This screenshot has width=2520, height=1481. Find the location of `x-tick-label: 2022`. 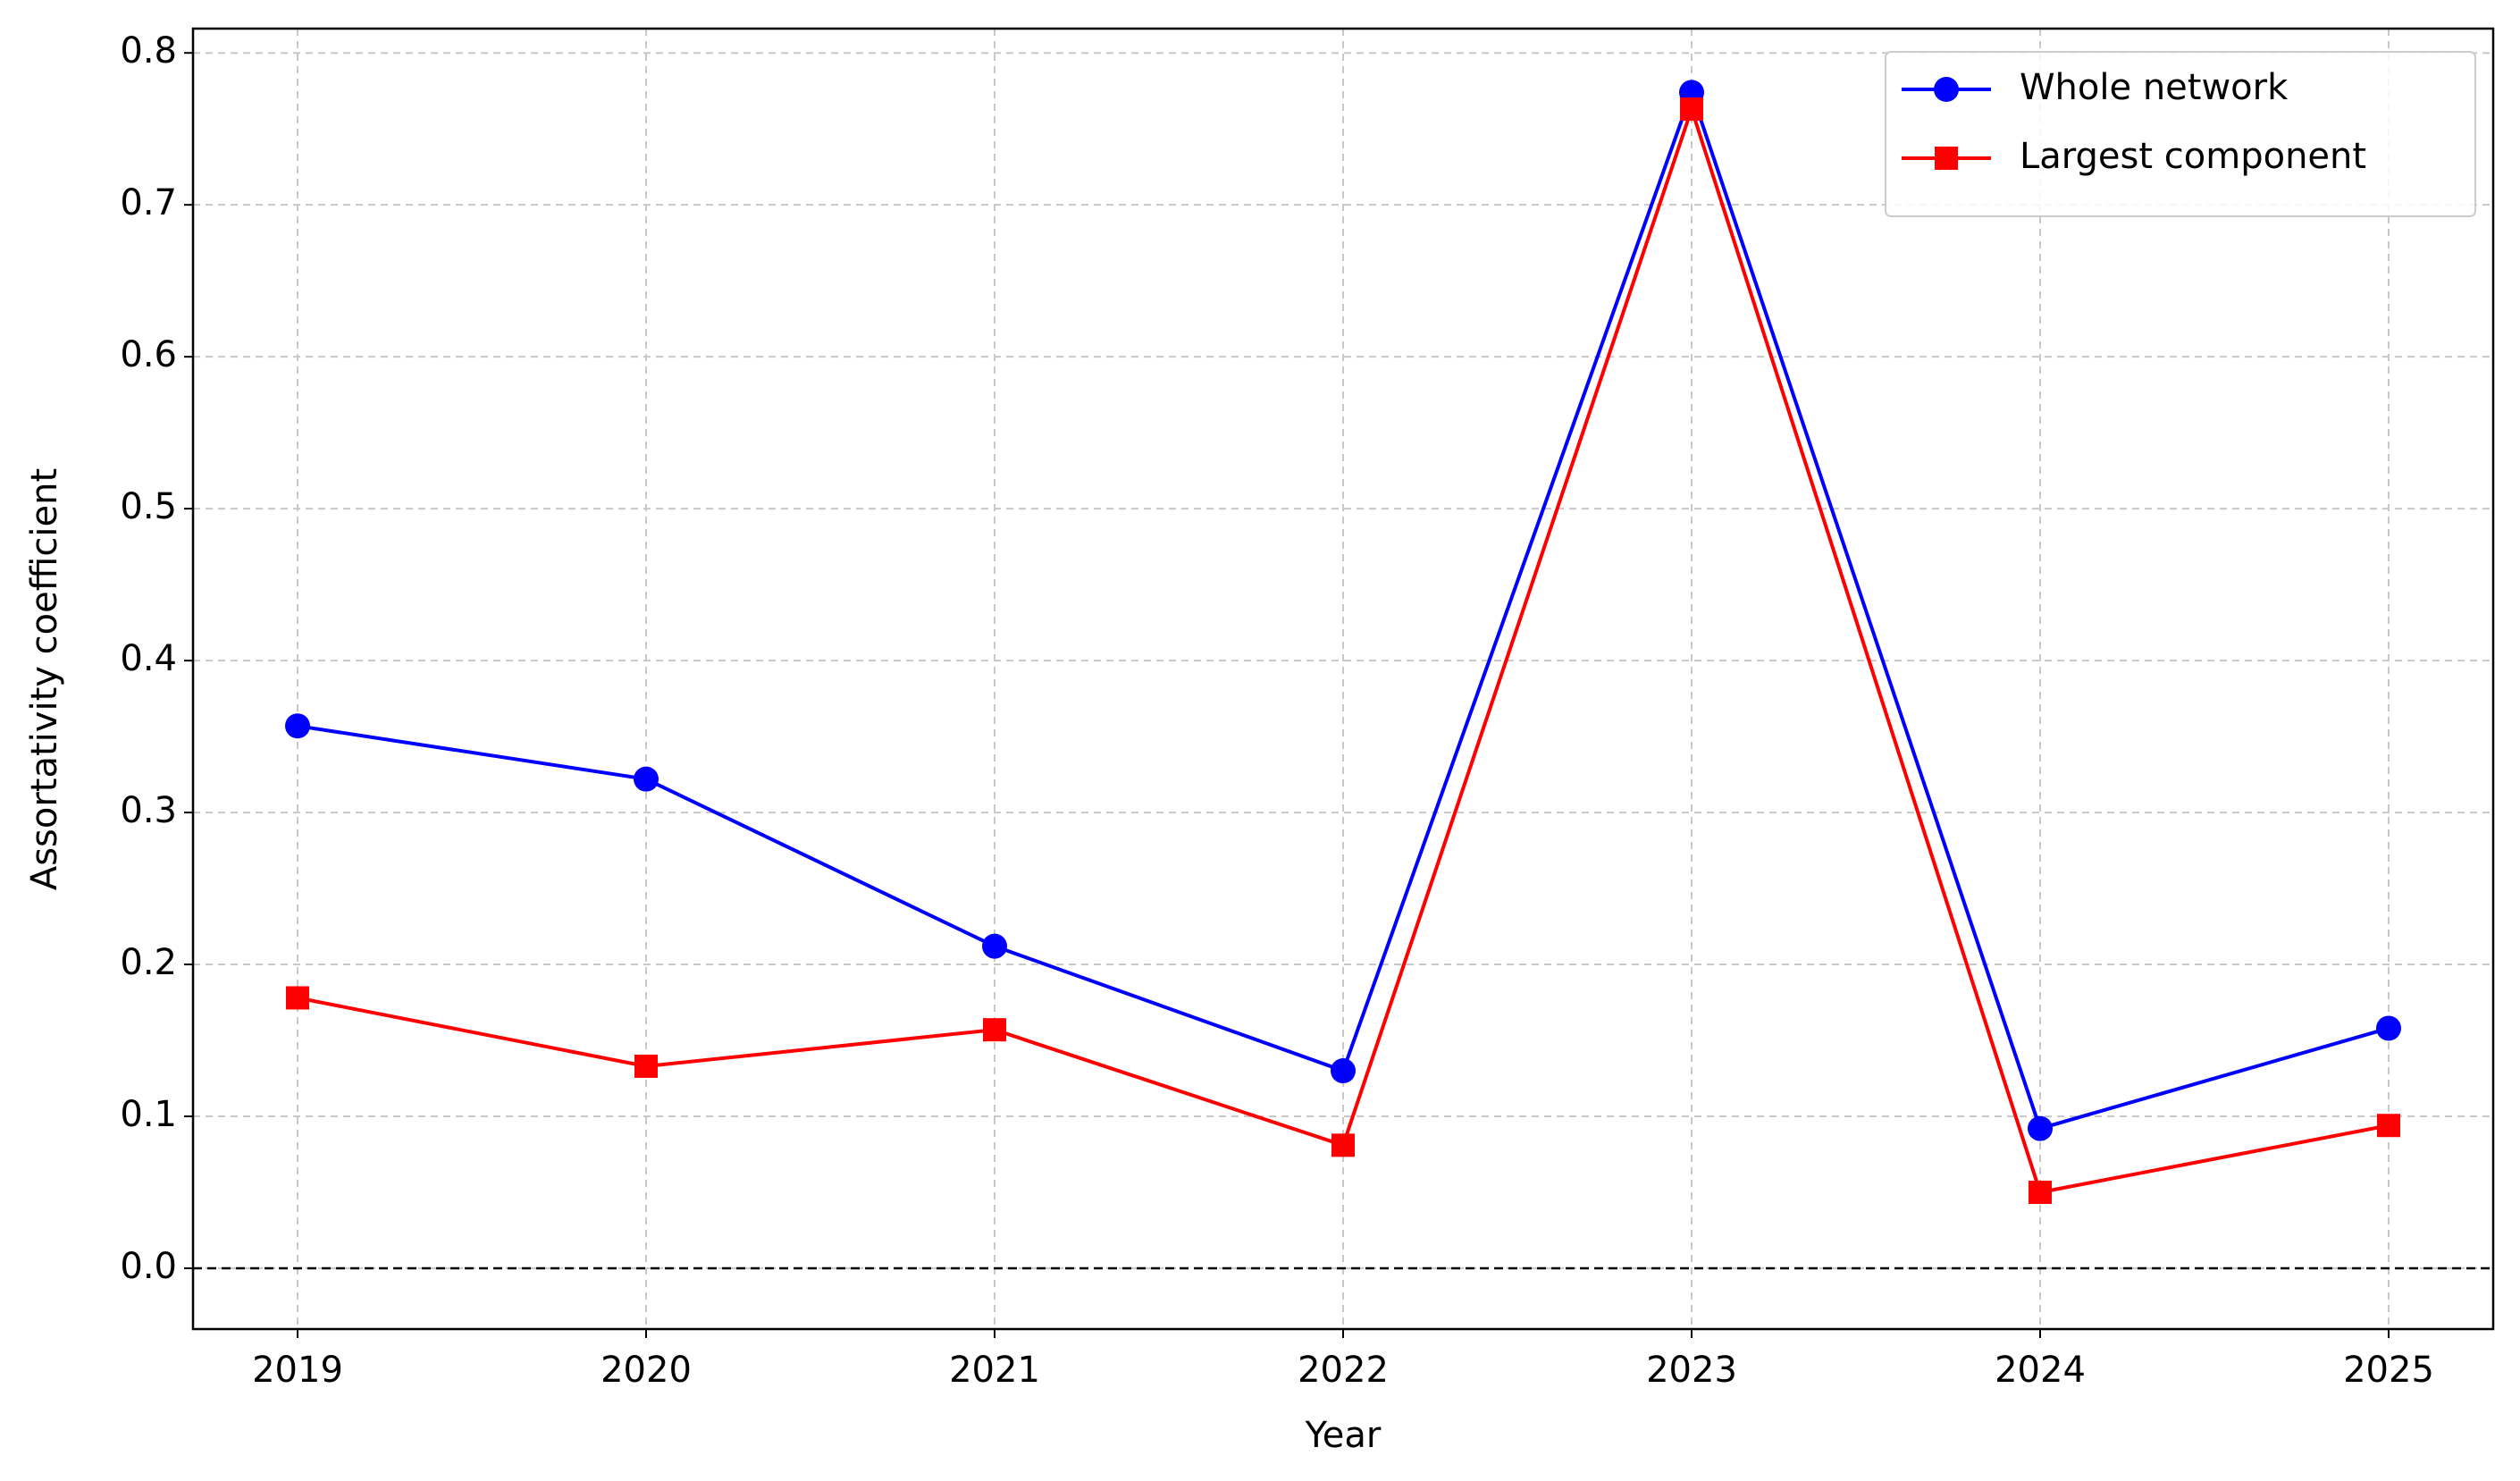

x-tick-label: 2022 is located at coordinates (1343, 1370).